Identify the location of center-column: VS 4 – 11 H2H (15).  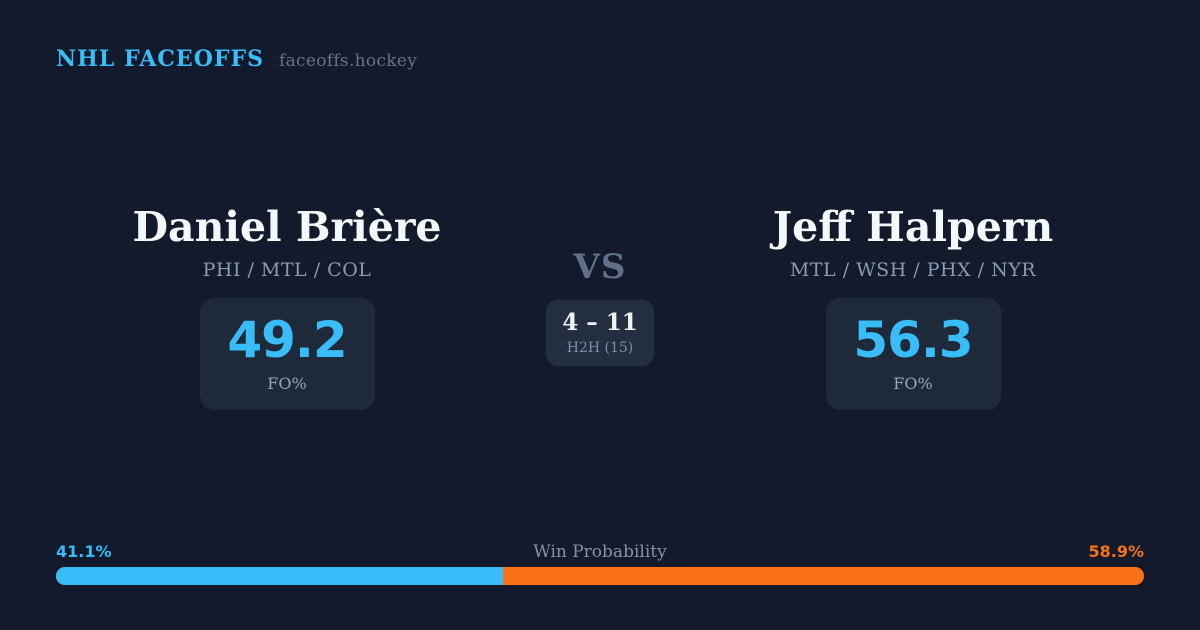
(600, 306).